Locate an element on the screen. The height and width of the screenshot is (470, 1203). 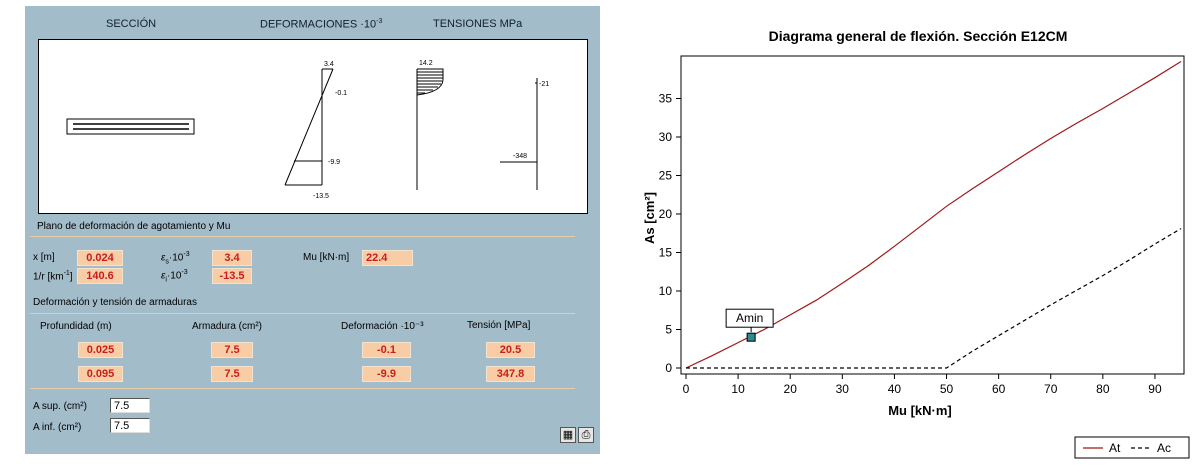
y-axis-label: As [cm²] is located at coordinates (649, 218).